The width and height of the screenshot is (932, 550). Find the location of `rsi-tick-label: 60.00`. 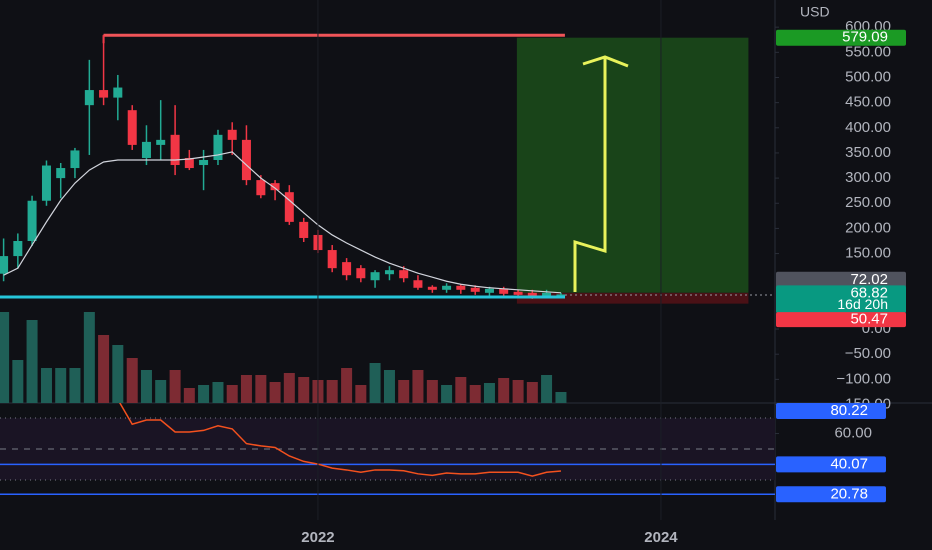

rsi-tick-label: 60.00 is located at coordinates (853, 432).